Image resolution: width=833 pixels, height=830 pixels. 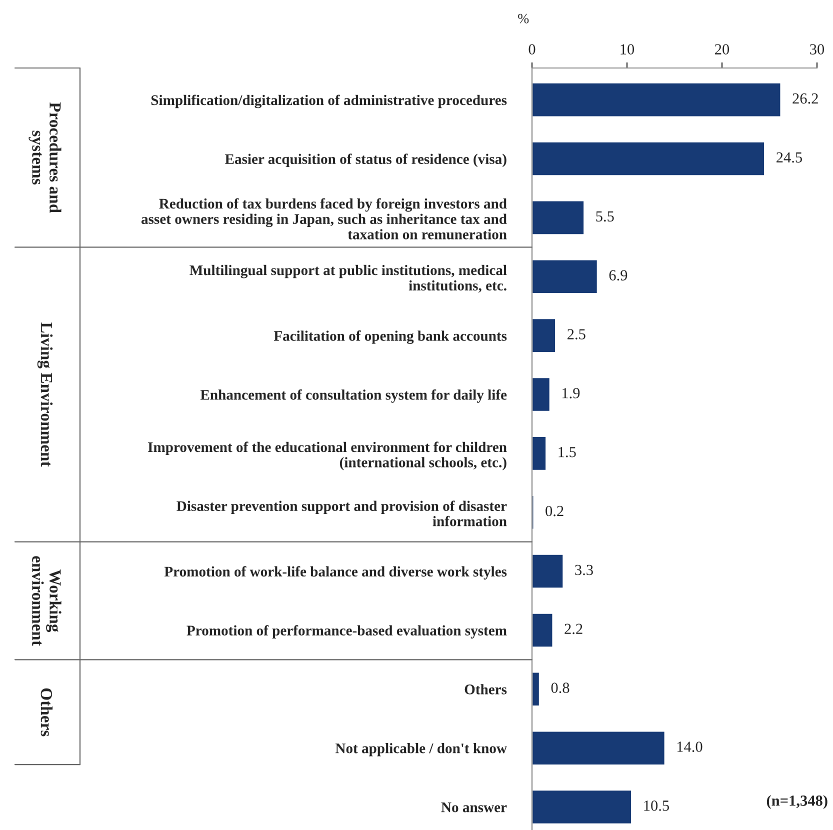 I want to click on text: Procedures and systems, so click(x=45, y=157).